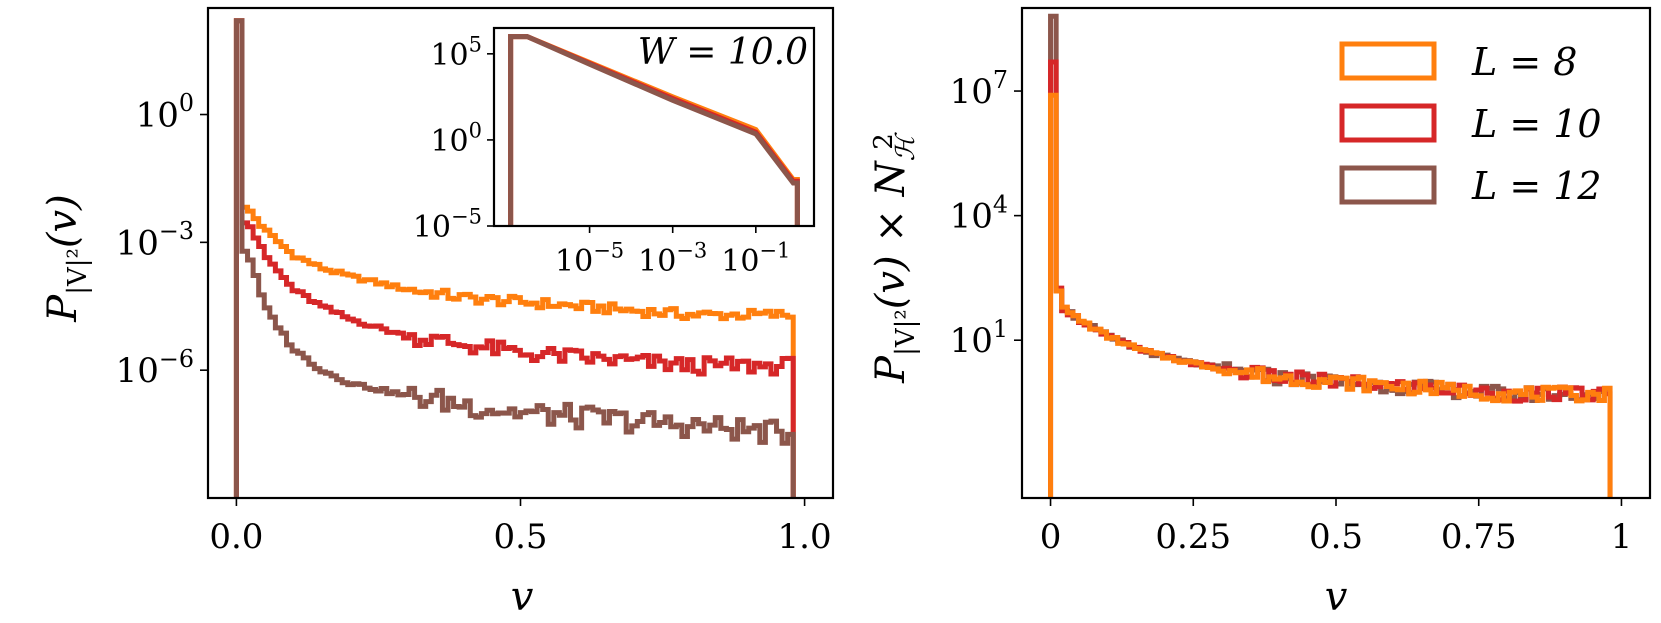  What do you see at coordinates (155, 368) in the screenshot?
I see `left-y-tick-label: 10⁻⁶` at bounding box center [155, 368].